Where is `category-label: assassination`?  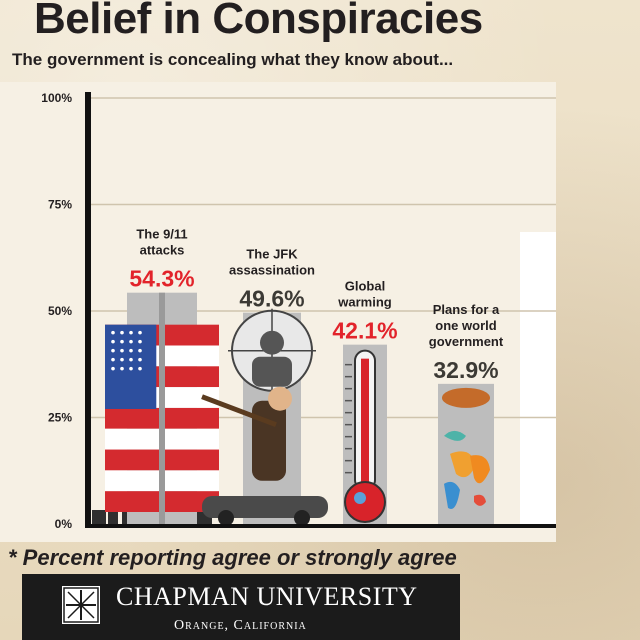
category-label: assassination is located at coordinates (272, 270).